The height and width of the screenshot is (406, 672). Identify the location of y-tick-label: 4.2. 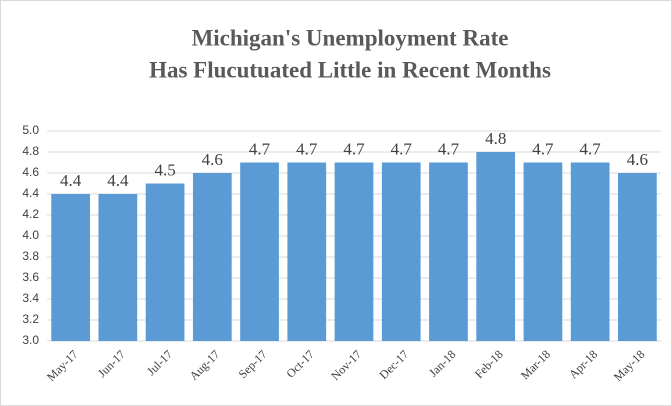
(30, 214).